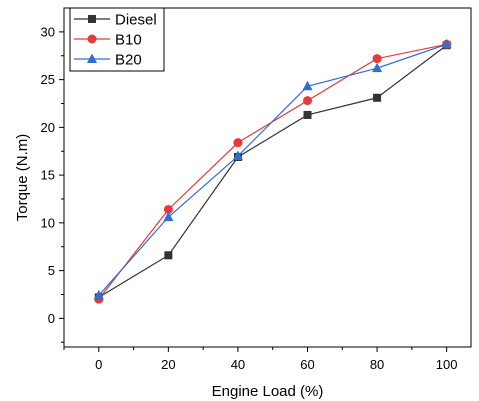  What do you see at coordinates (98, 364) in the screenshot?
I see `x-tick-label-0: 0` at bounding box center [98, 364].